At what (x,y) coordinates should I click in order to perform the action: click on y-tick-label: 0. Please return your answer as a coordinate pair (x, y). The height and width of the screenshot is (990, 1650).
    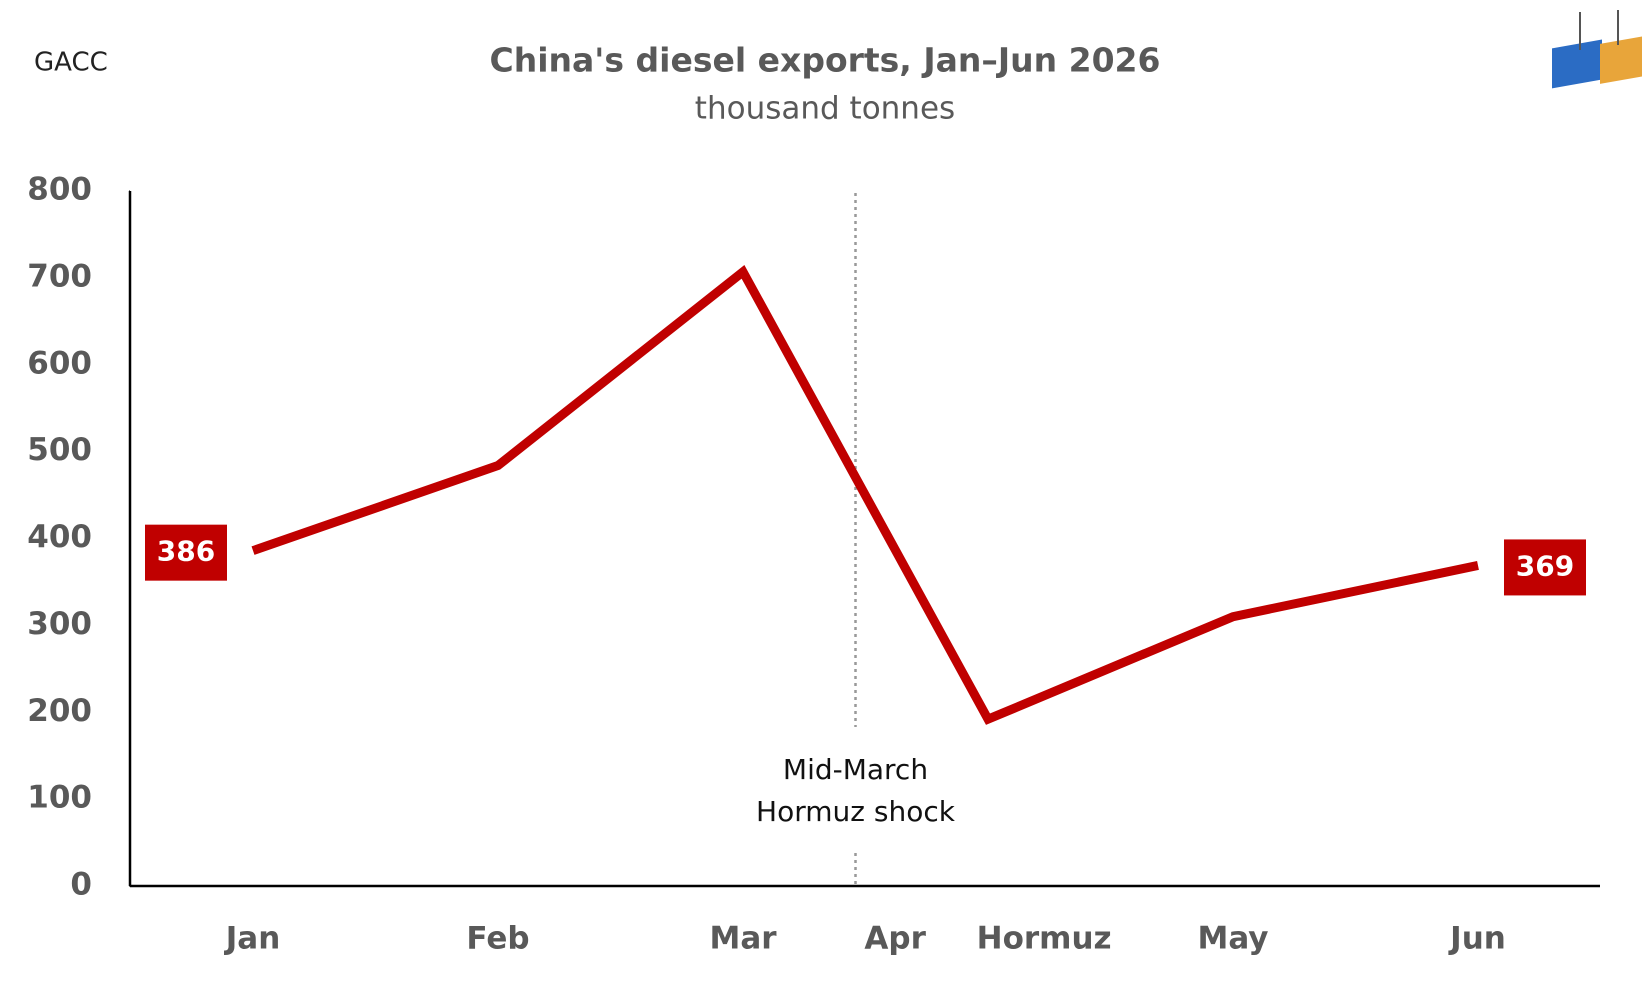
    Looking at the image, I should click on (81, 885).